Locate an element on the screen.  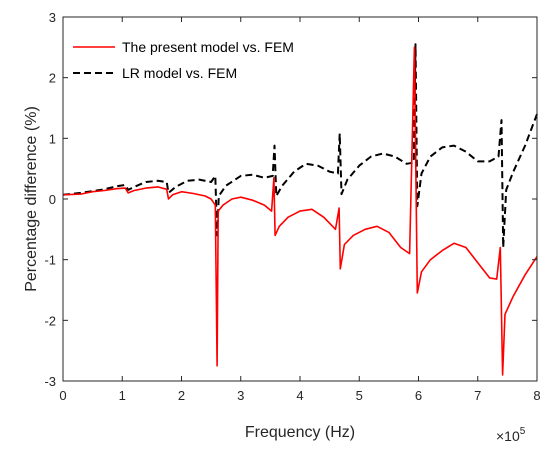
x-tick-label: 1 is located at coordinates (122, 395).